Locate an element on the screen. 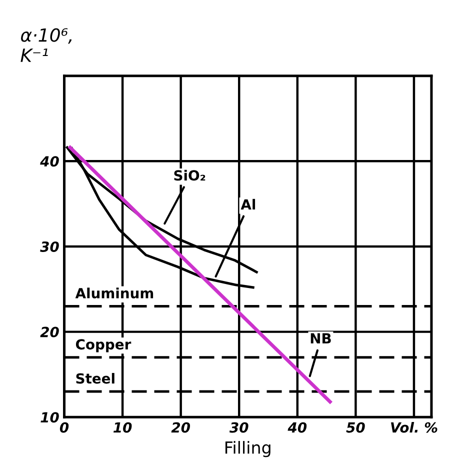  y-tick-label: 20 is located at coordinates (49, 332).